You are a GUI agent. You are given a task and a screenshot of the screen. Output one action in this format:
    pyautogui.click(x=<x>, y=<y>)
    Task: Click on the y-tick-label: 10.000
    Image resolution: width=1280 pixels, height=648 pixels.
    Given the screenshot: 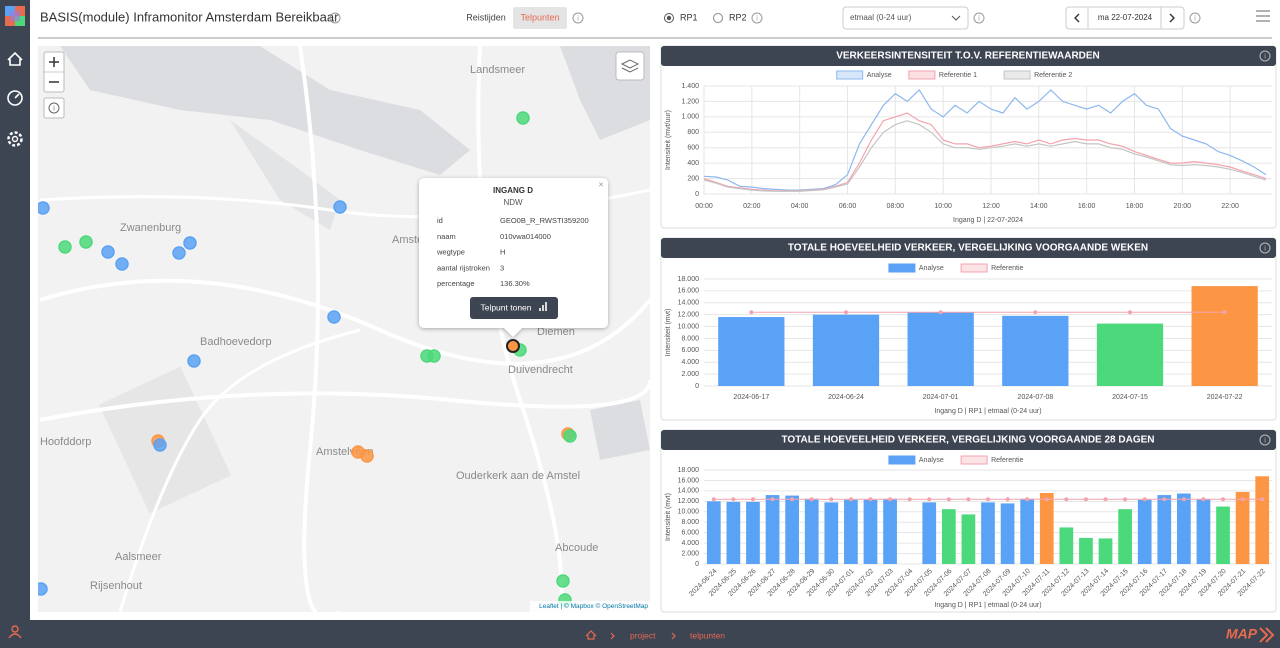 What is the action you would take?
    pyautogui.click(x=689, y=326)
    